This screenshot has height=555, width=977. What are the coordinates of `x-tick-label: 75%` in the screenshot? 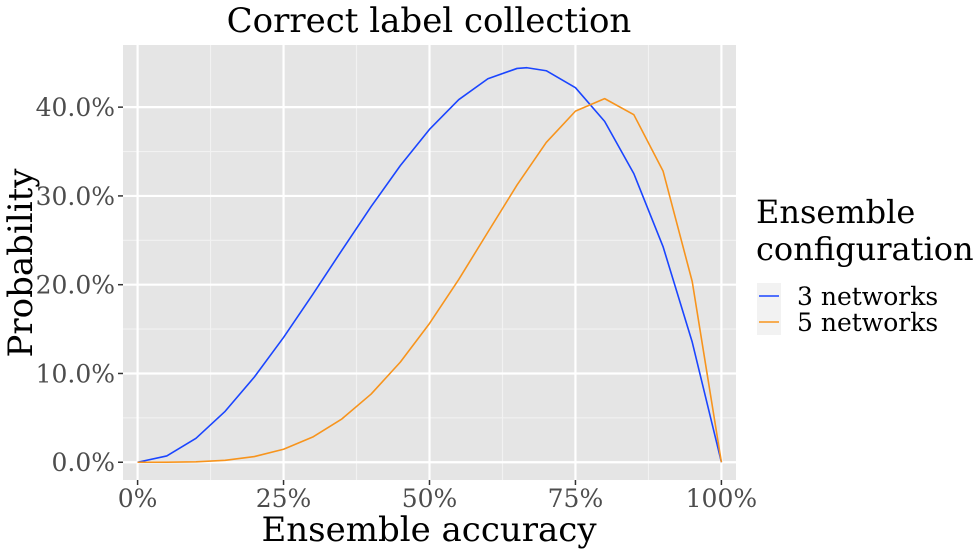 It's located at (576, 498).